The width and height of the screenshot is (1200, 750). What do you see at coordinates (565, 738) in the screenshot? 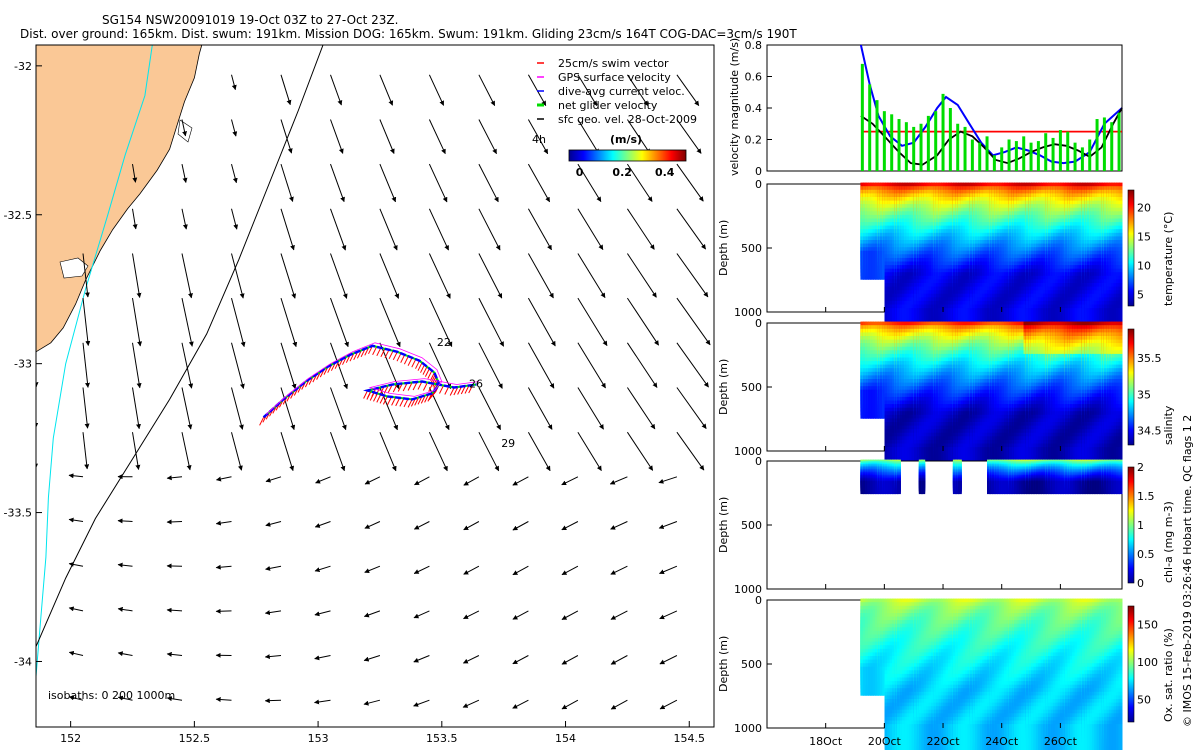
I see `map-x-tick-label: 154` at bounding box center [565, 738].